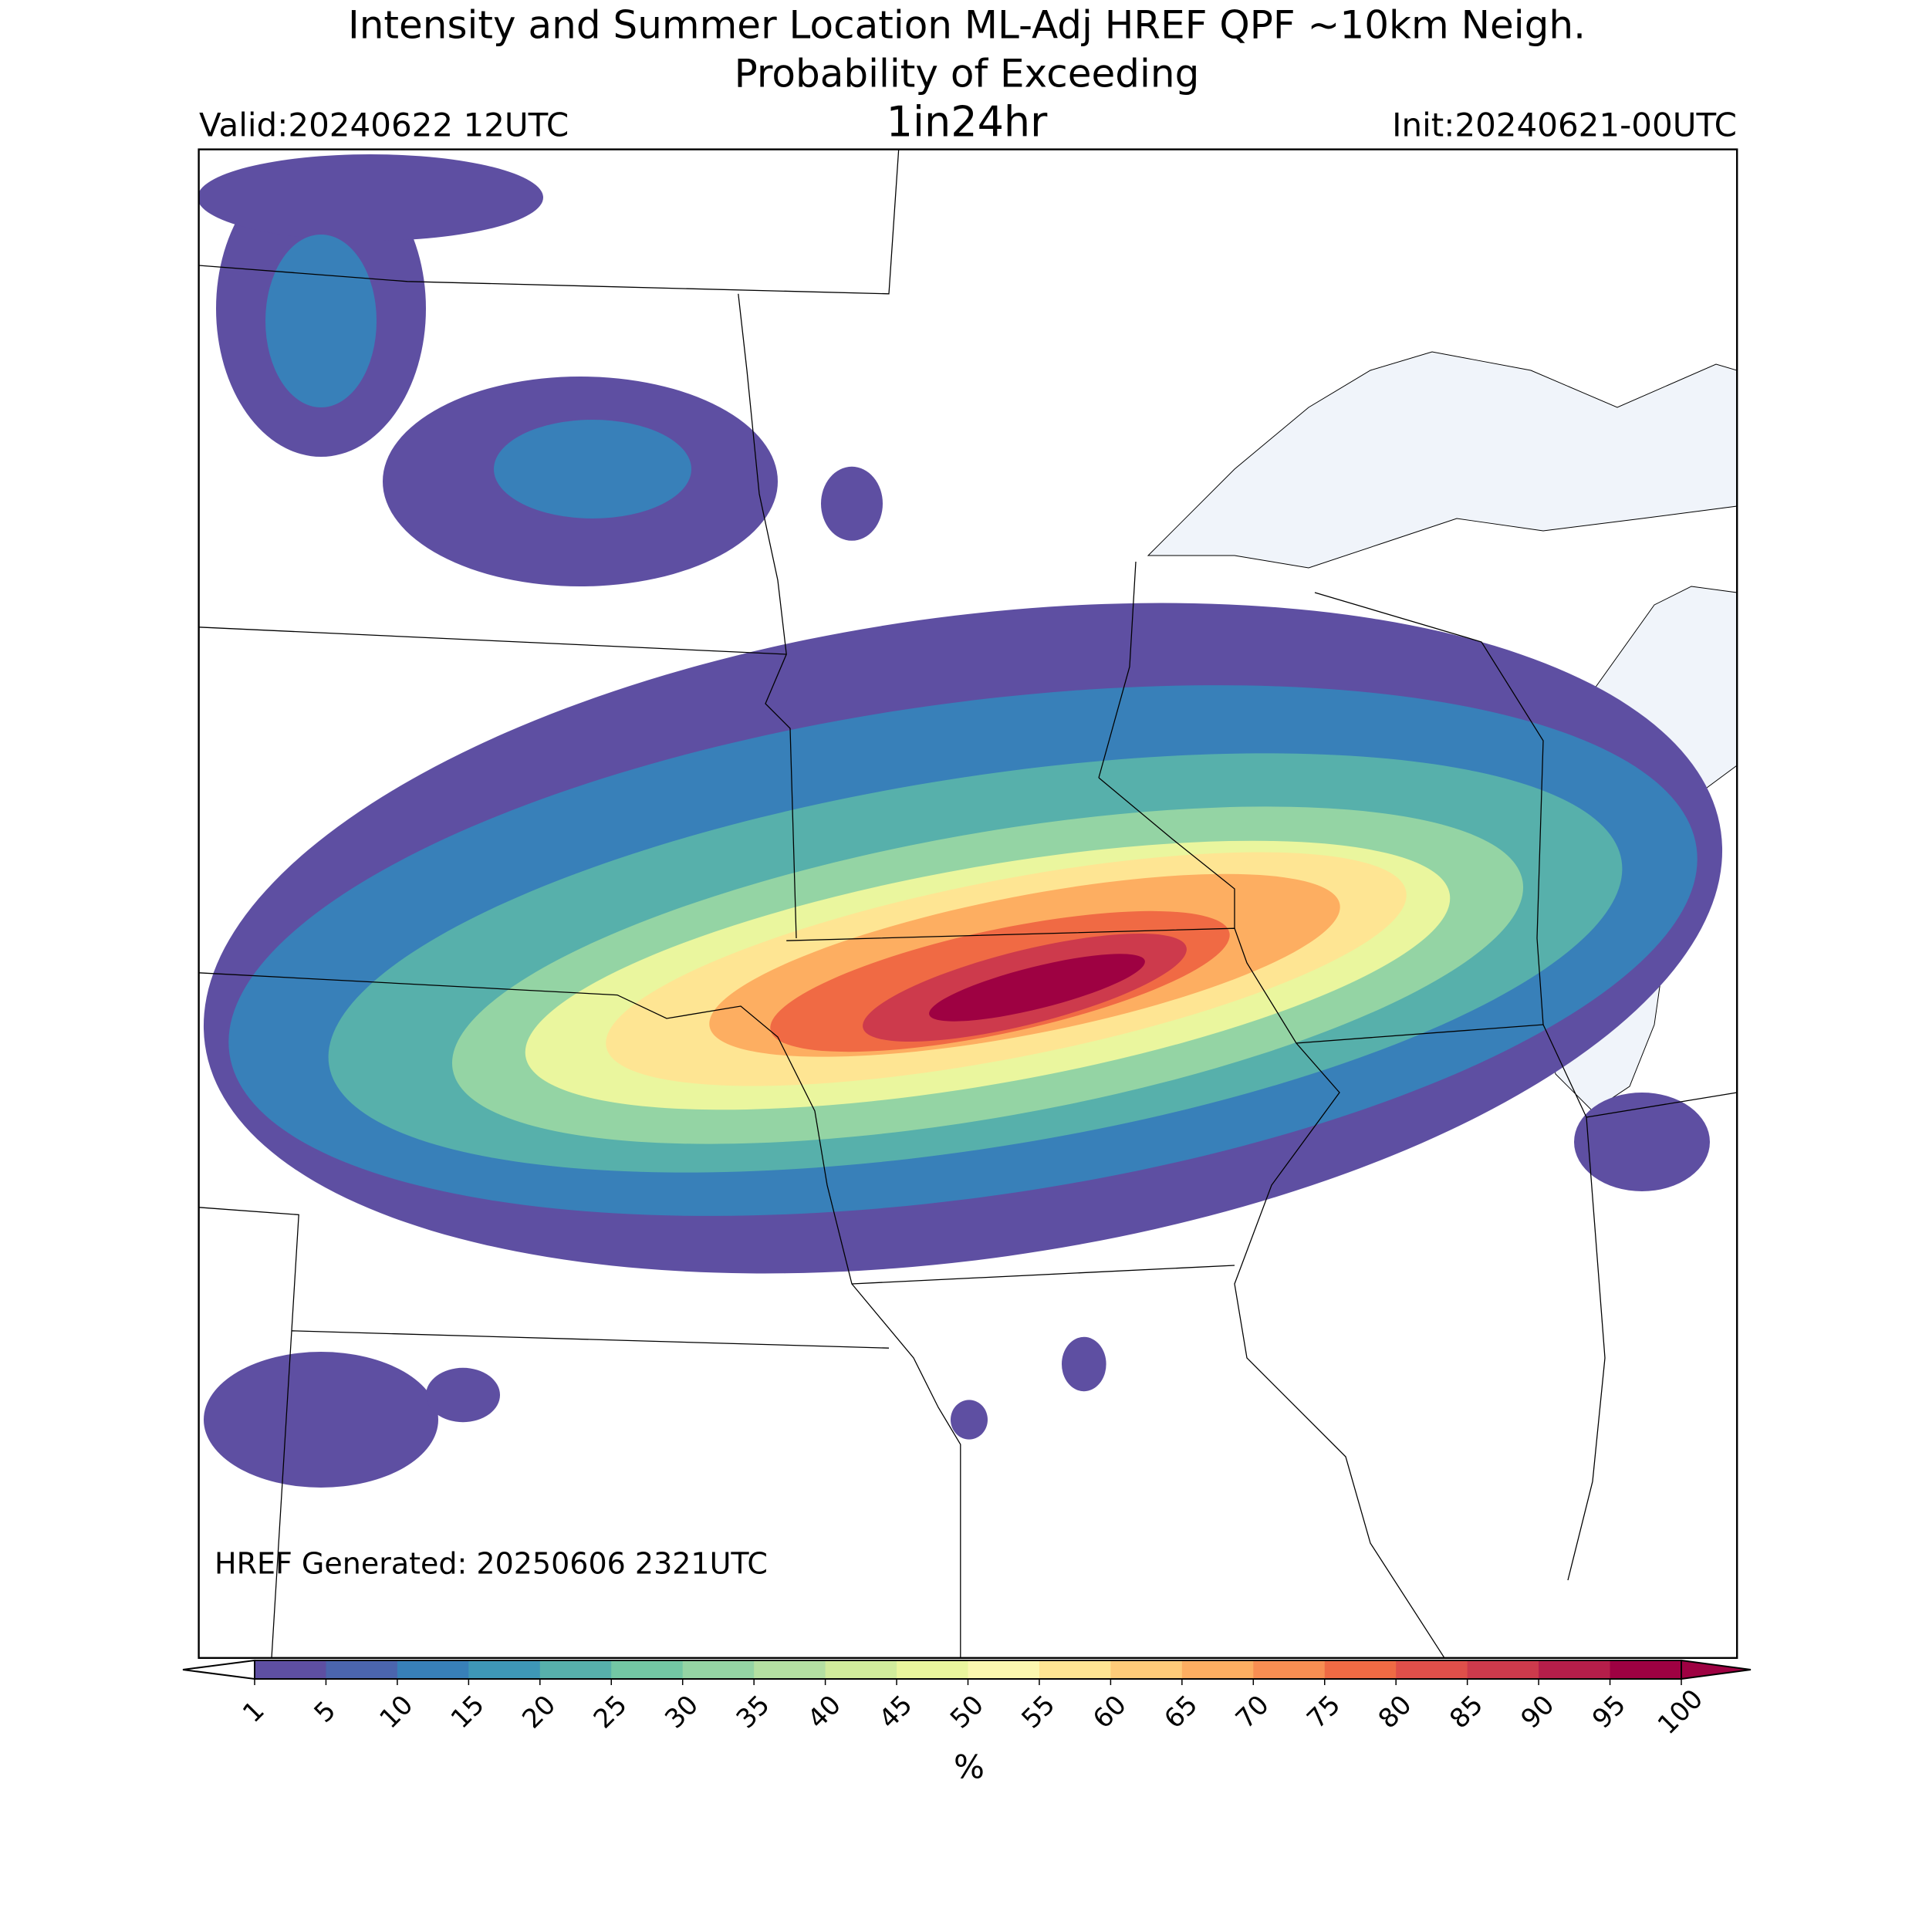 Image resolution: width=1929 pixels, height=1932 pixels. I want to click on colorbar-tick-label: 35, so click(753, 1712).